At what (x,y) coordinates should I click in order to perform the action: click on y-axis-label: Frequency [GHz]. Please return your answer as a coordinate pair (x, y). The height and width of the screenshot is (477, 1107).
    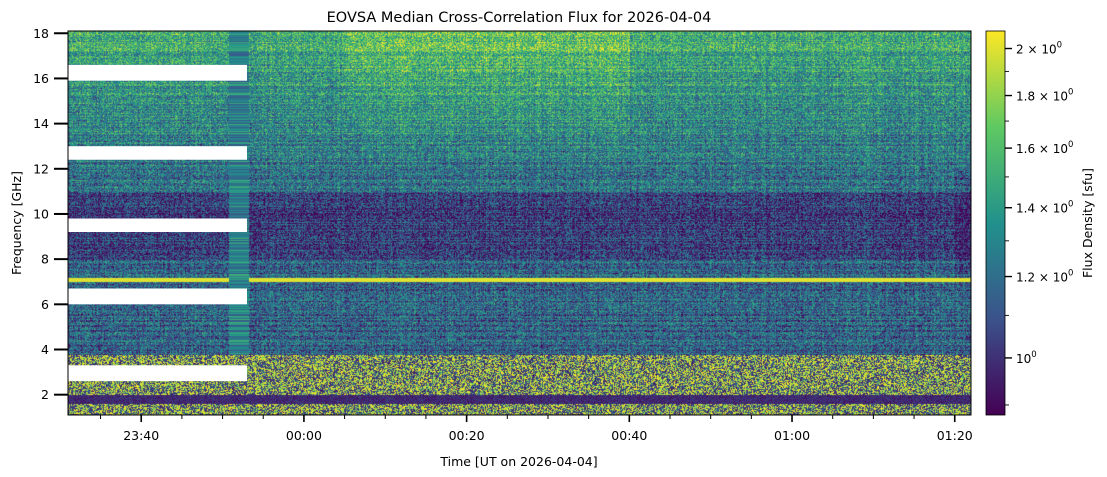
    Looking at the image, I should click on (16, 223).